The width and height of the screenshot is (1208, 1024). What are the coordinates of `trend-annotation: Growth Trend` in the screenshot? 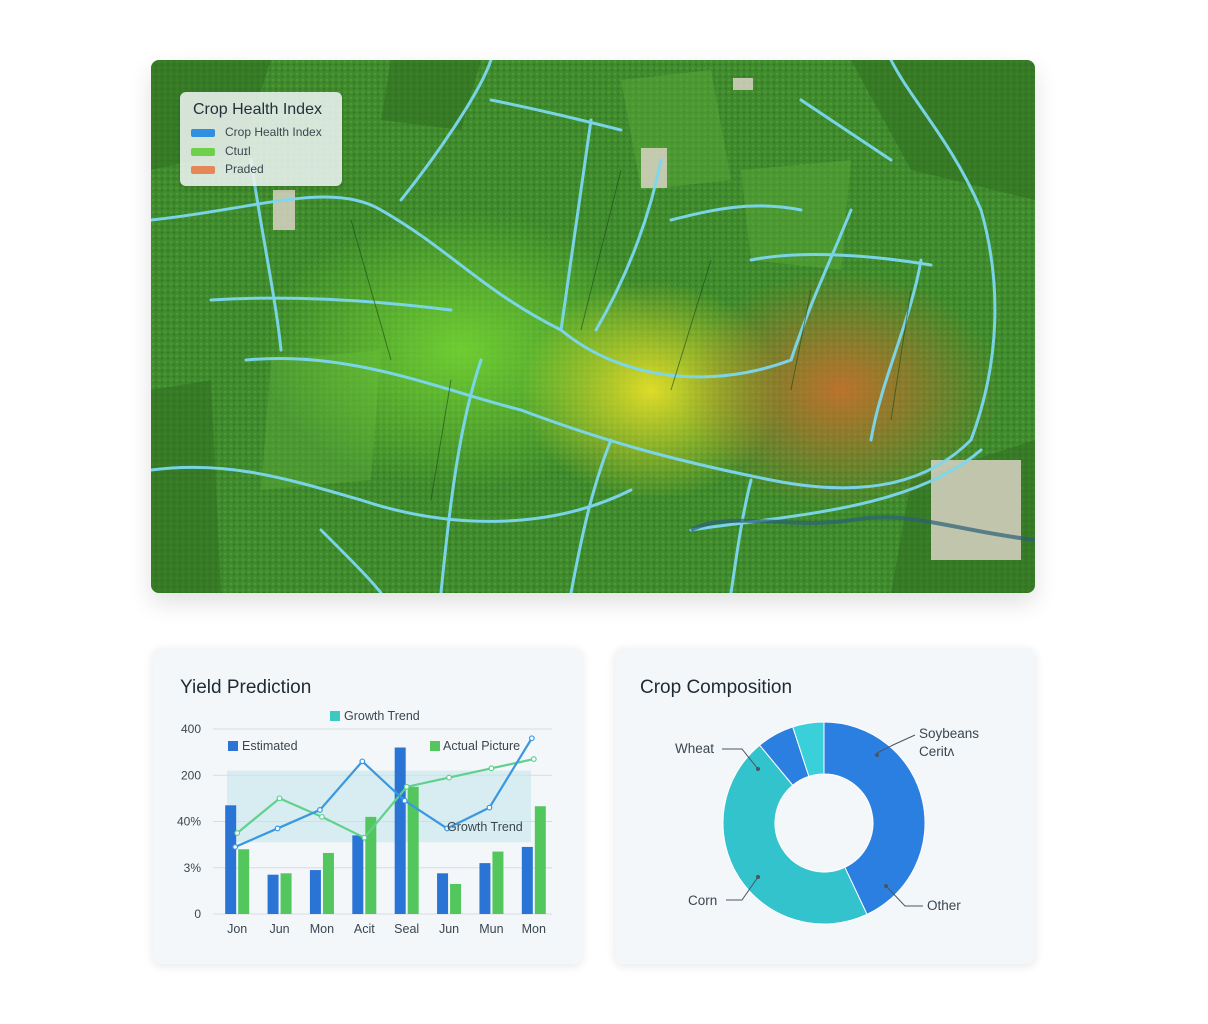 It's located at (485, 827).